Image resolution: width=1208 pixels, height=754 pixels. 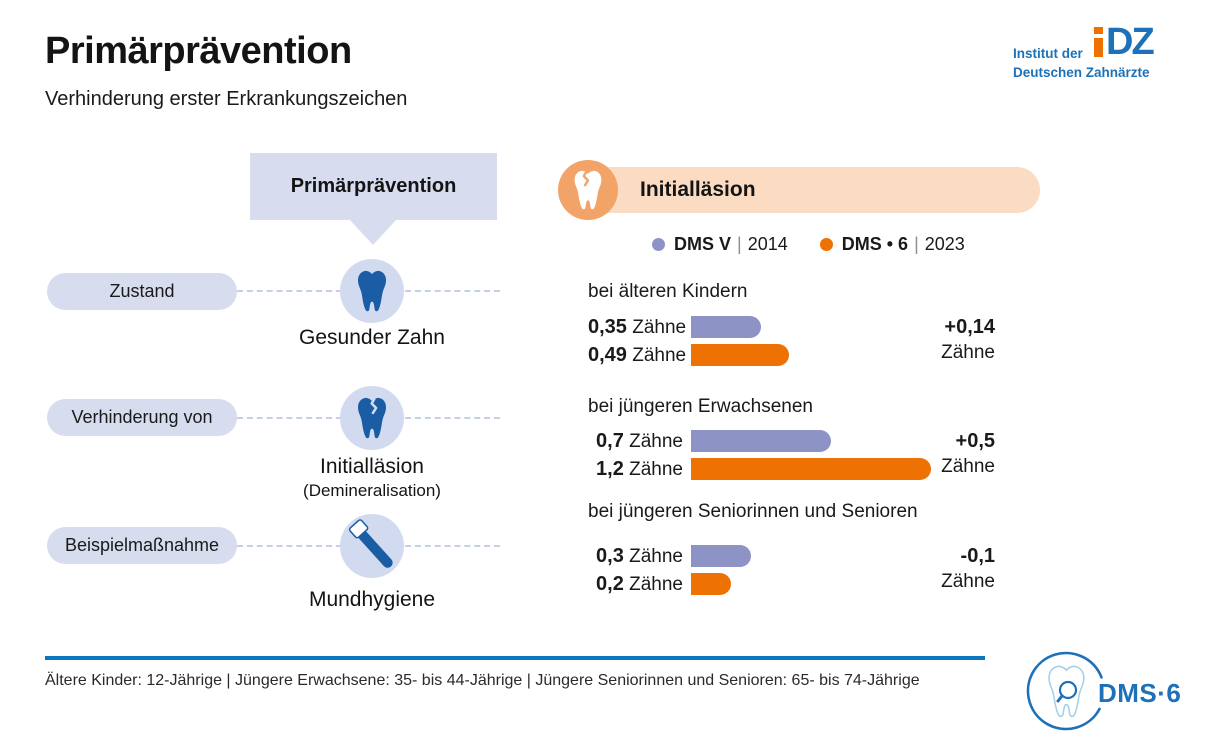 I want to click on chart-legend: DMS V | 2014 DMS • 6 | 2023, so click(x=808, y=244).